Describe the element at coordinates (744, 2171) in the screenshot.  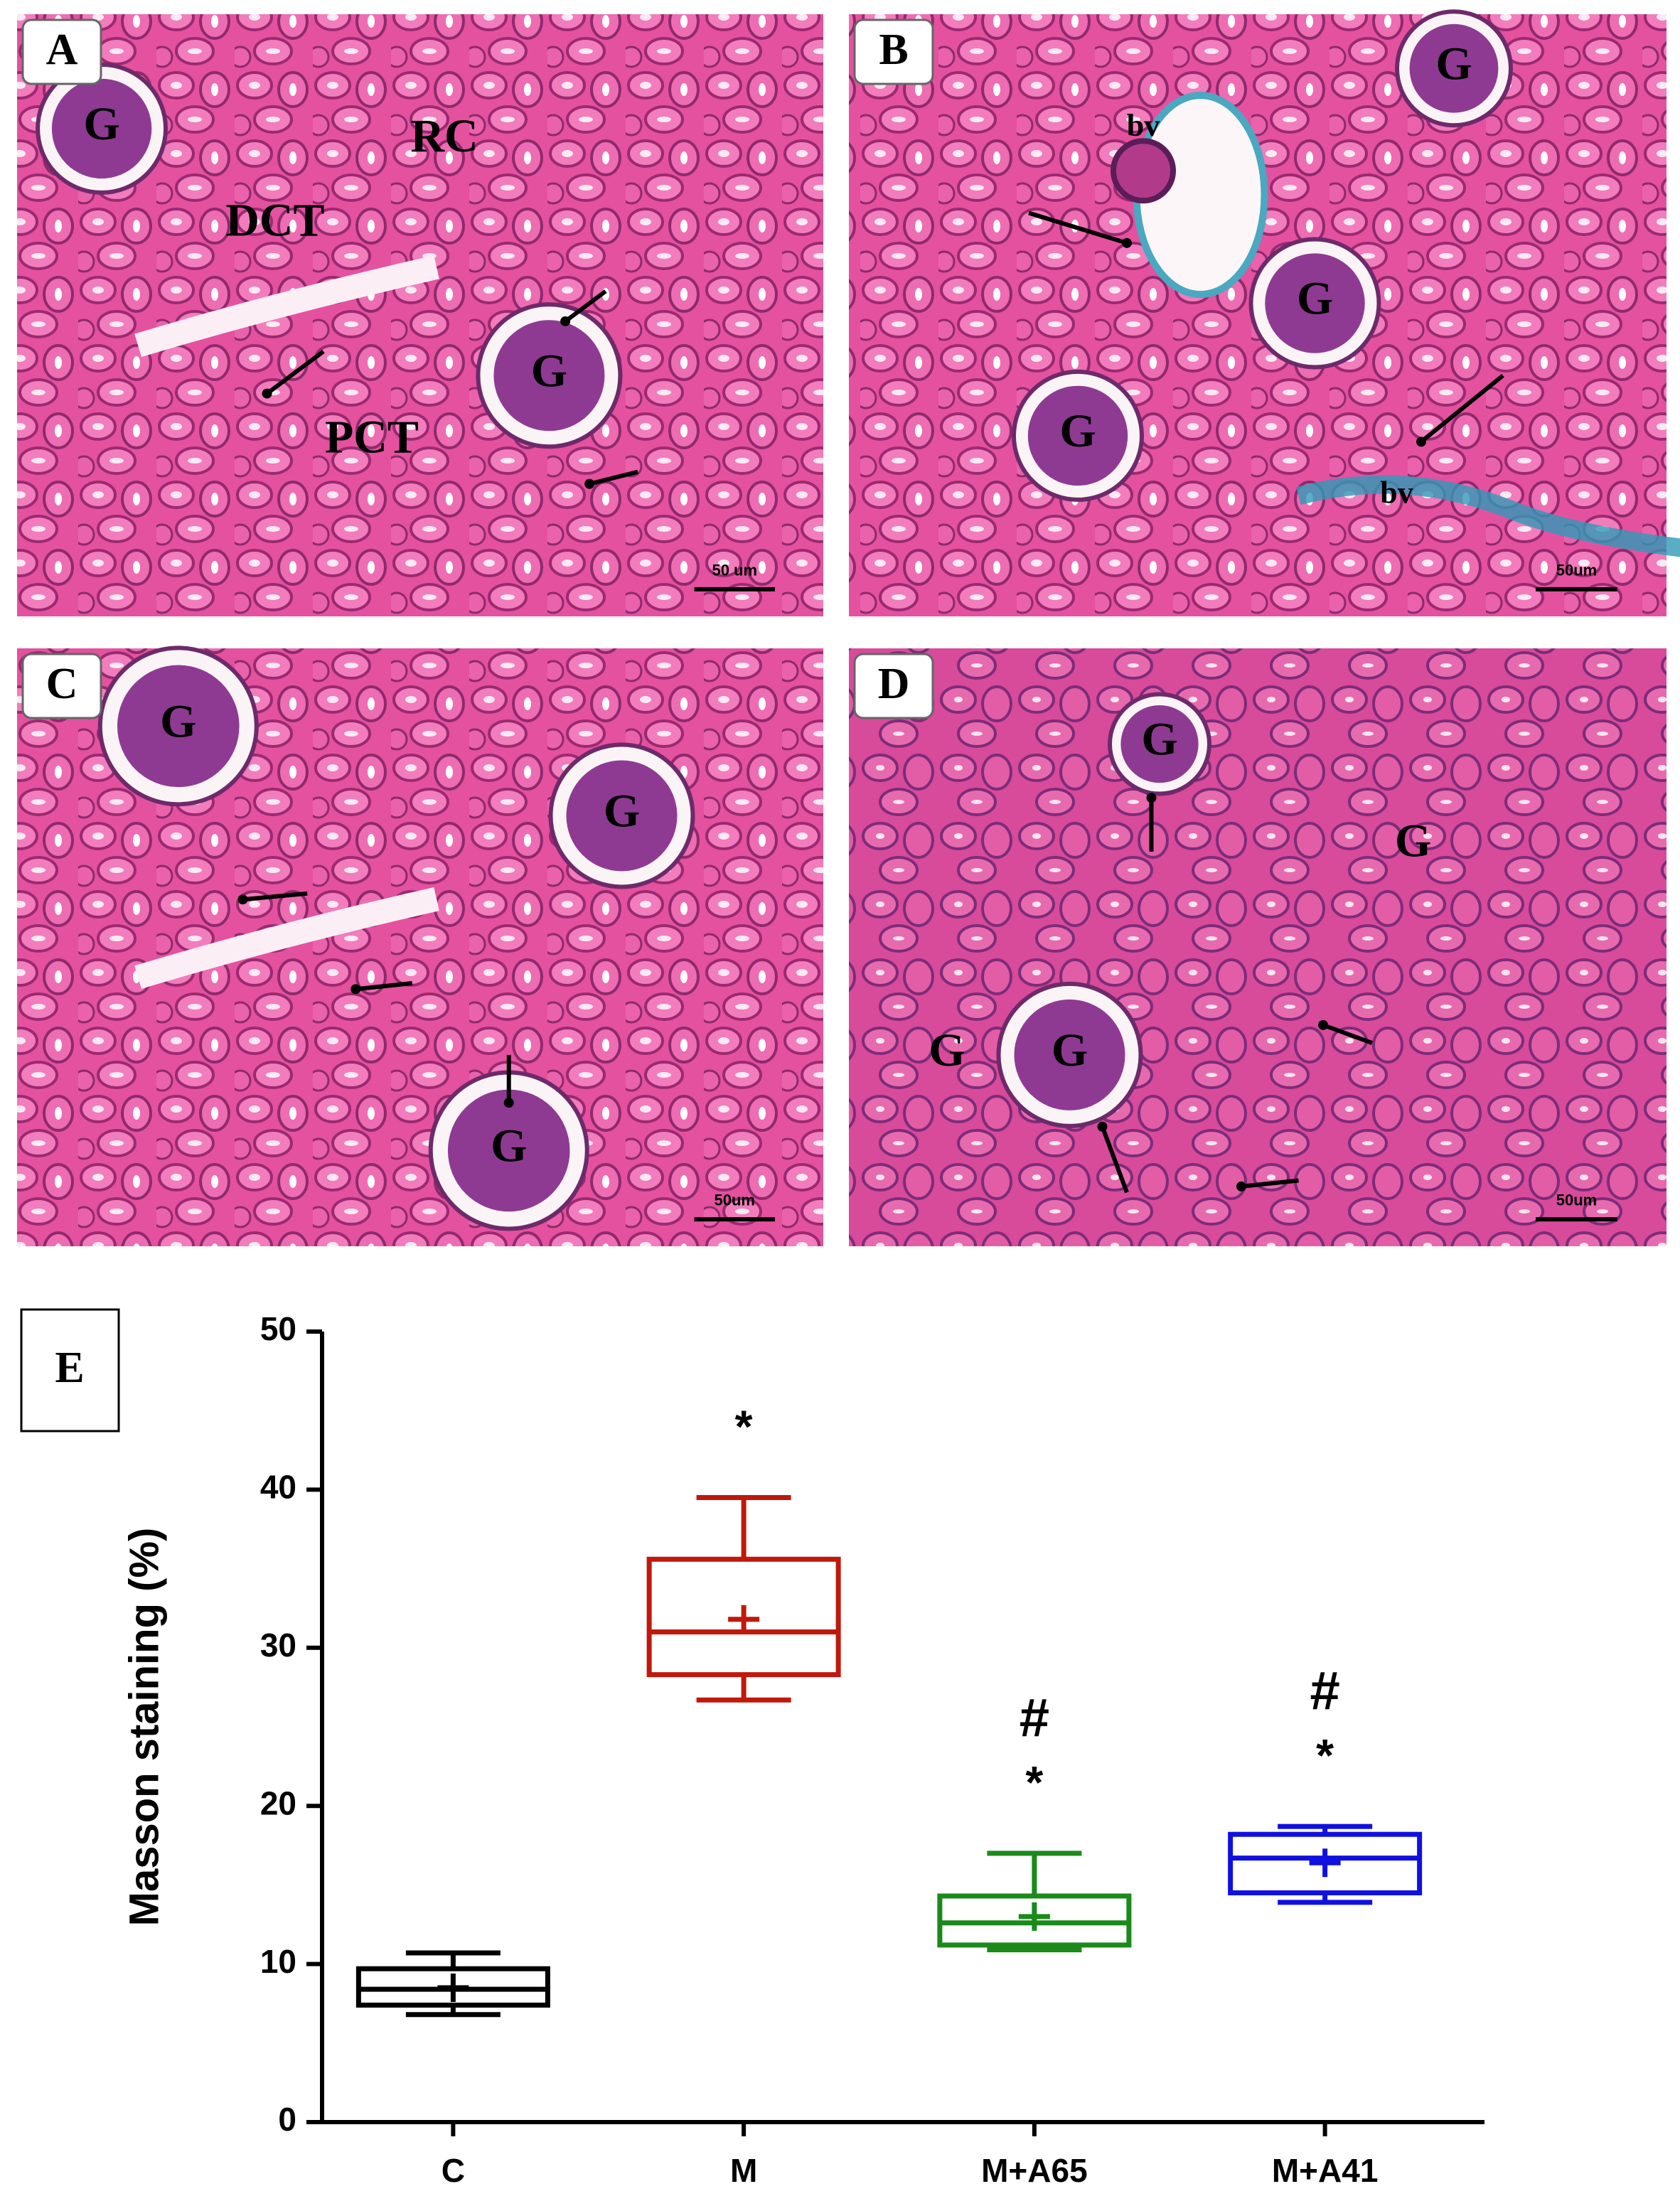
I see `x-tick-label: M` at that location.